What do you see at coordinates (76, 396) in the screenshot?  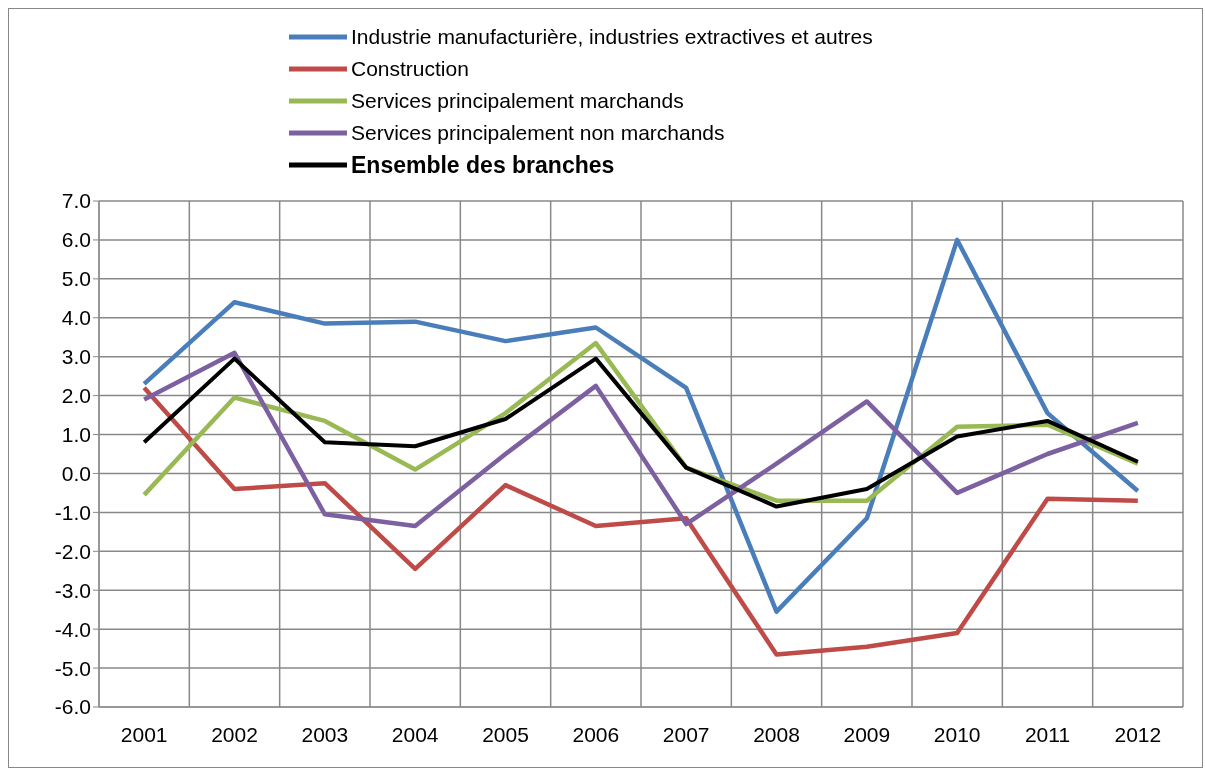 I see `y-tick-label: 2.0` at bounding box center [76, 396].